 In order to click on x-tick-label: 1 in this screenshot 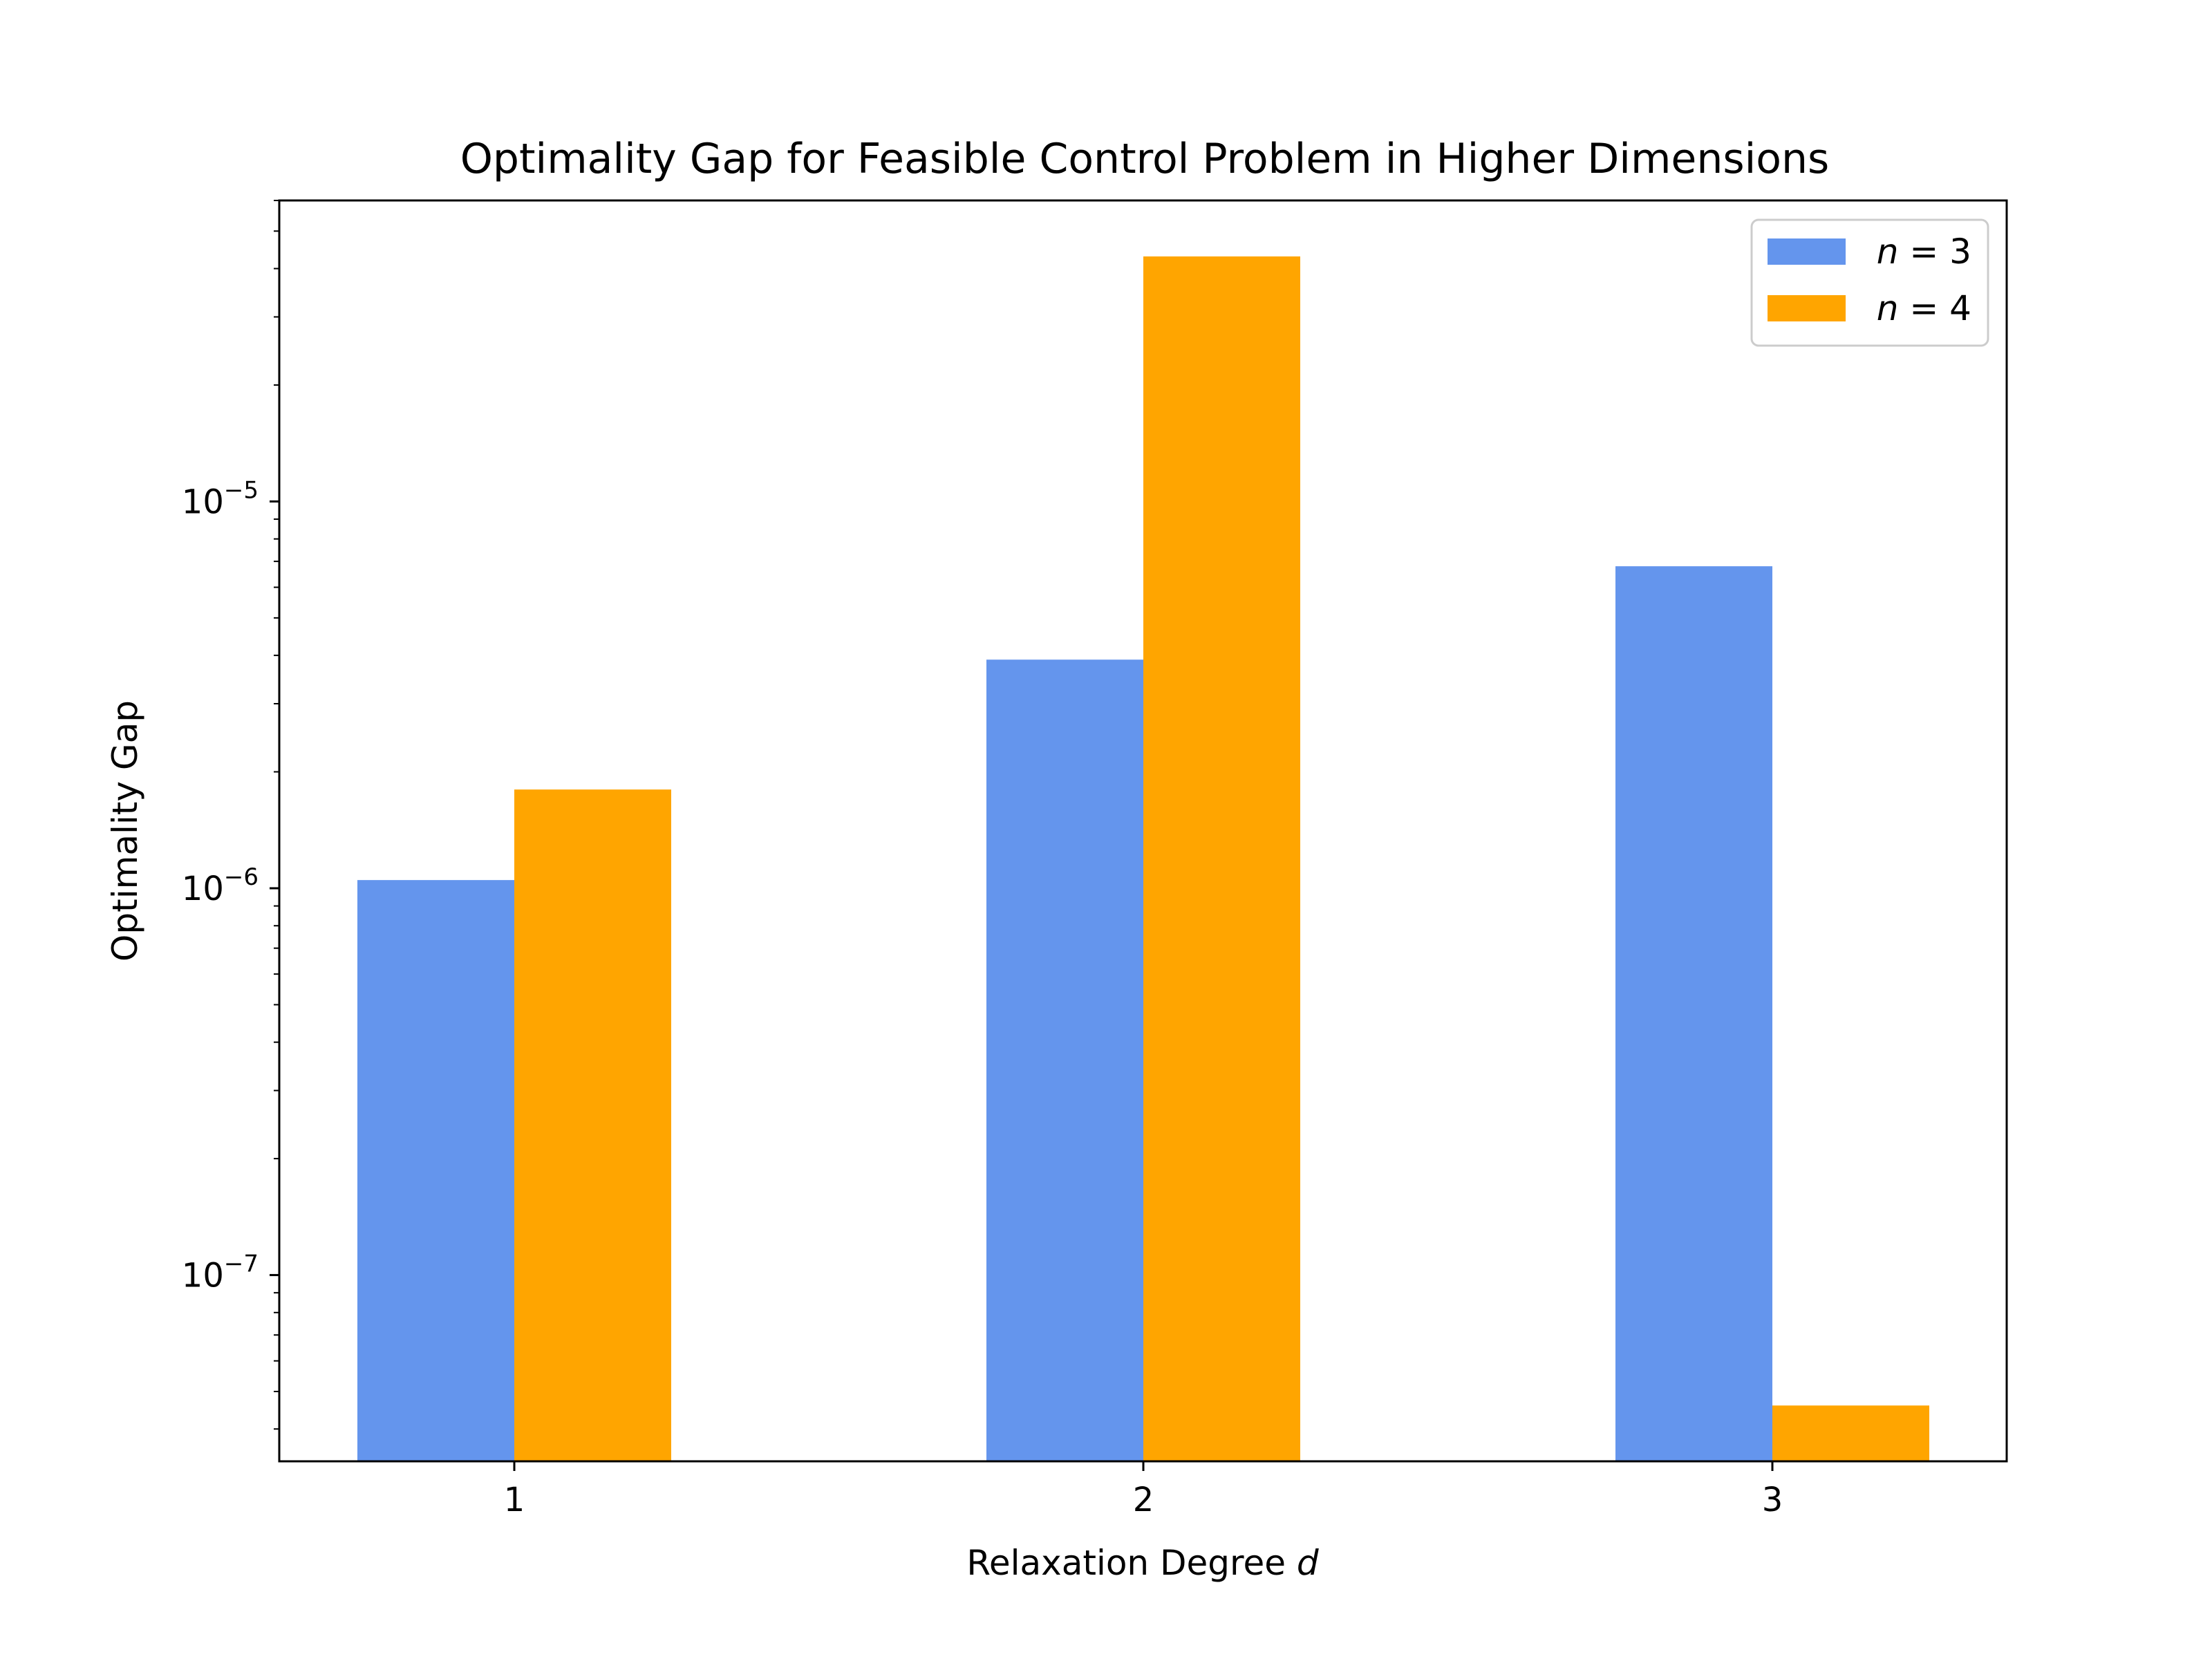, I will do `click(514, 1500)`.